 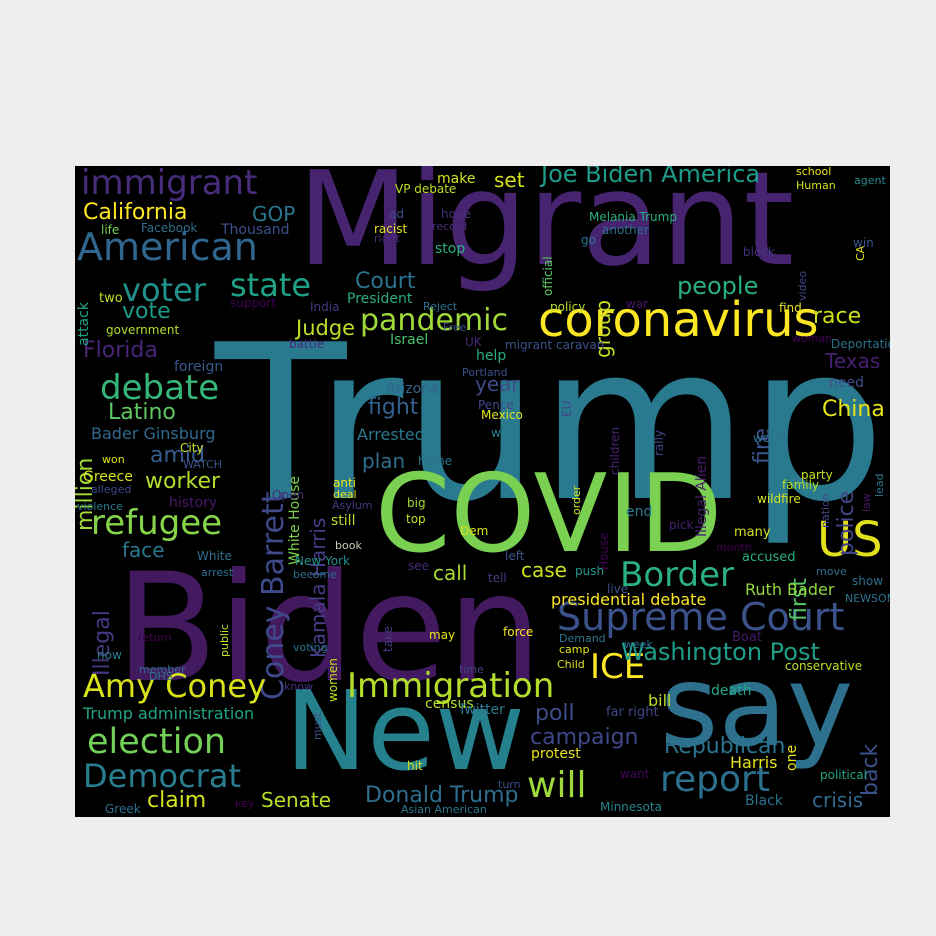 What do you see at coordinates (405, 731) in the screenshot?
I see `cloud-word: New` at bounding box center [405, 731].